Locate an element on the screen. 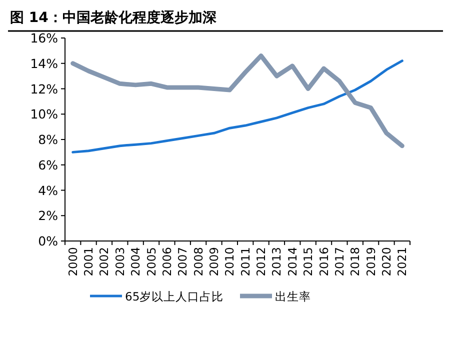 This screenshot has height=339, width=451. x-tick-label: 2016 is located at coordinates (323, 261).